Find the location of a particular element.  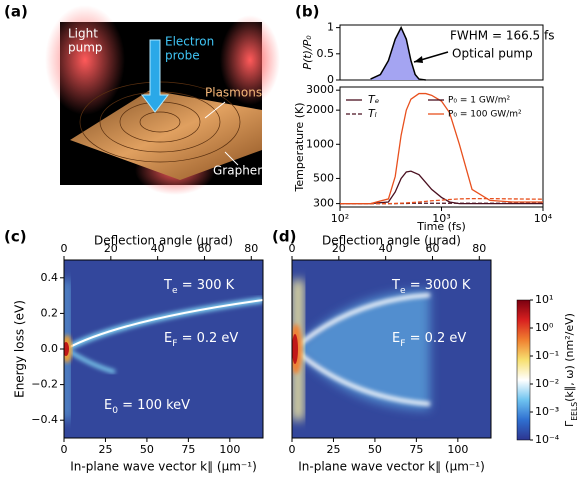

y-tick-label: 0.2 is located at coordinates (50, 312).